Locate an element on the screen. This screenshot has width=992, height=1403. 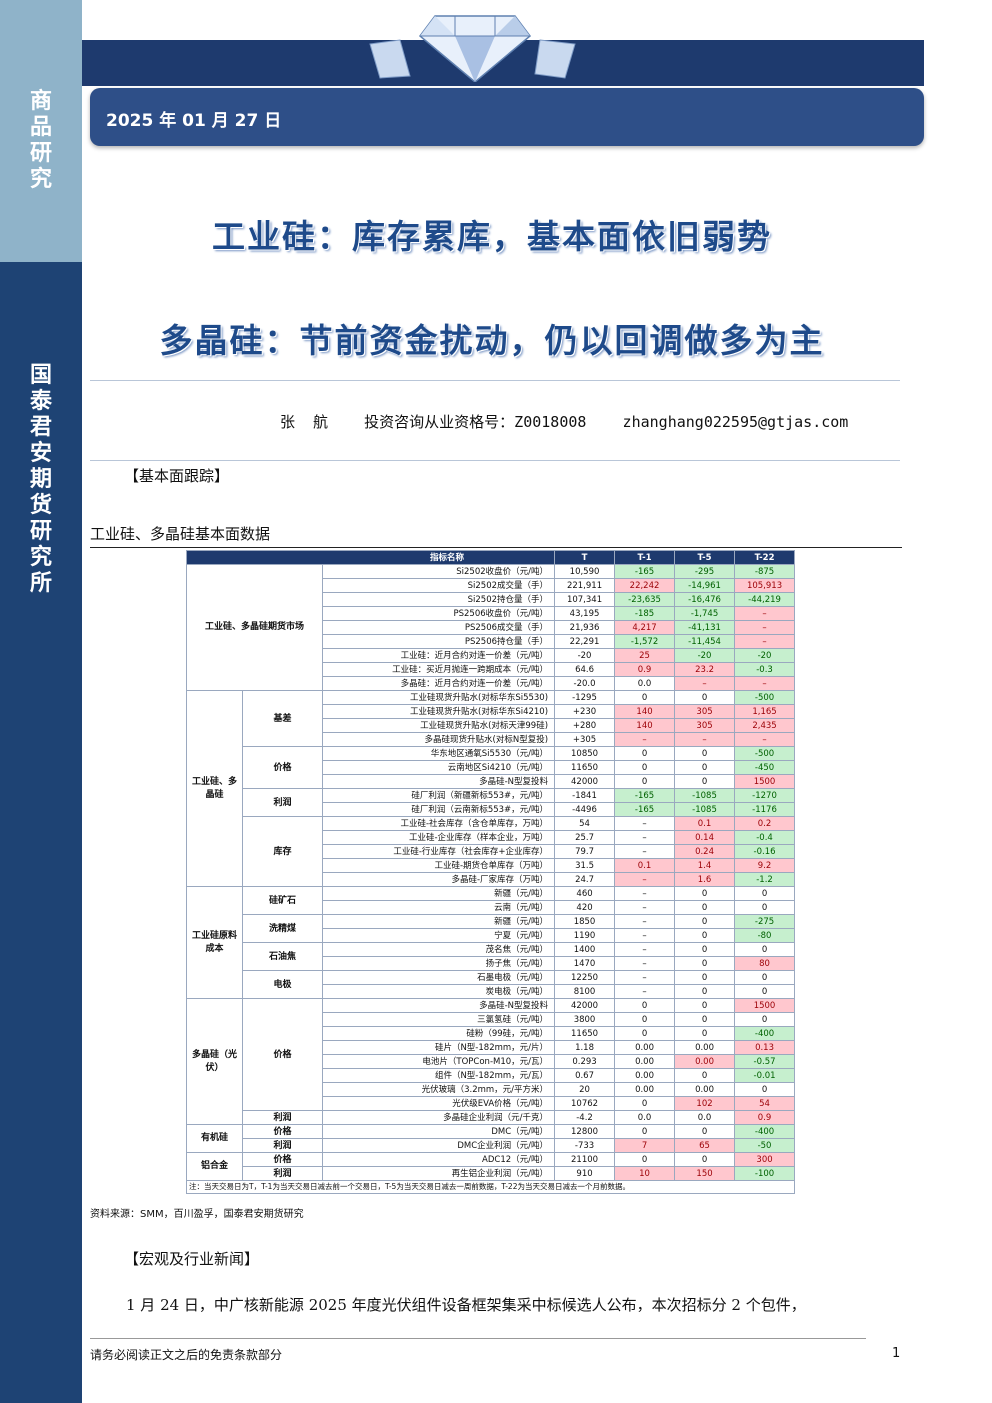
value-t: 10,590 is located at coordinates (585, 571).